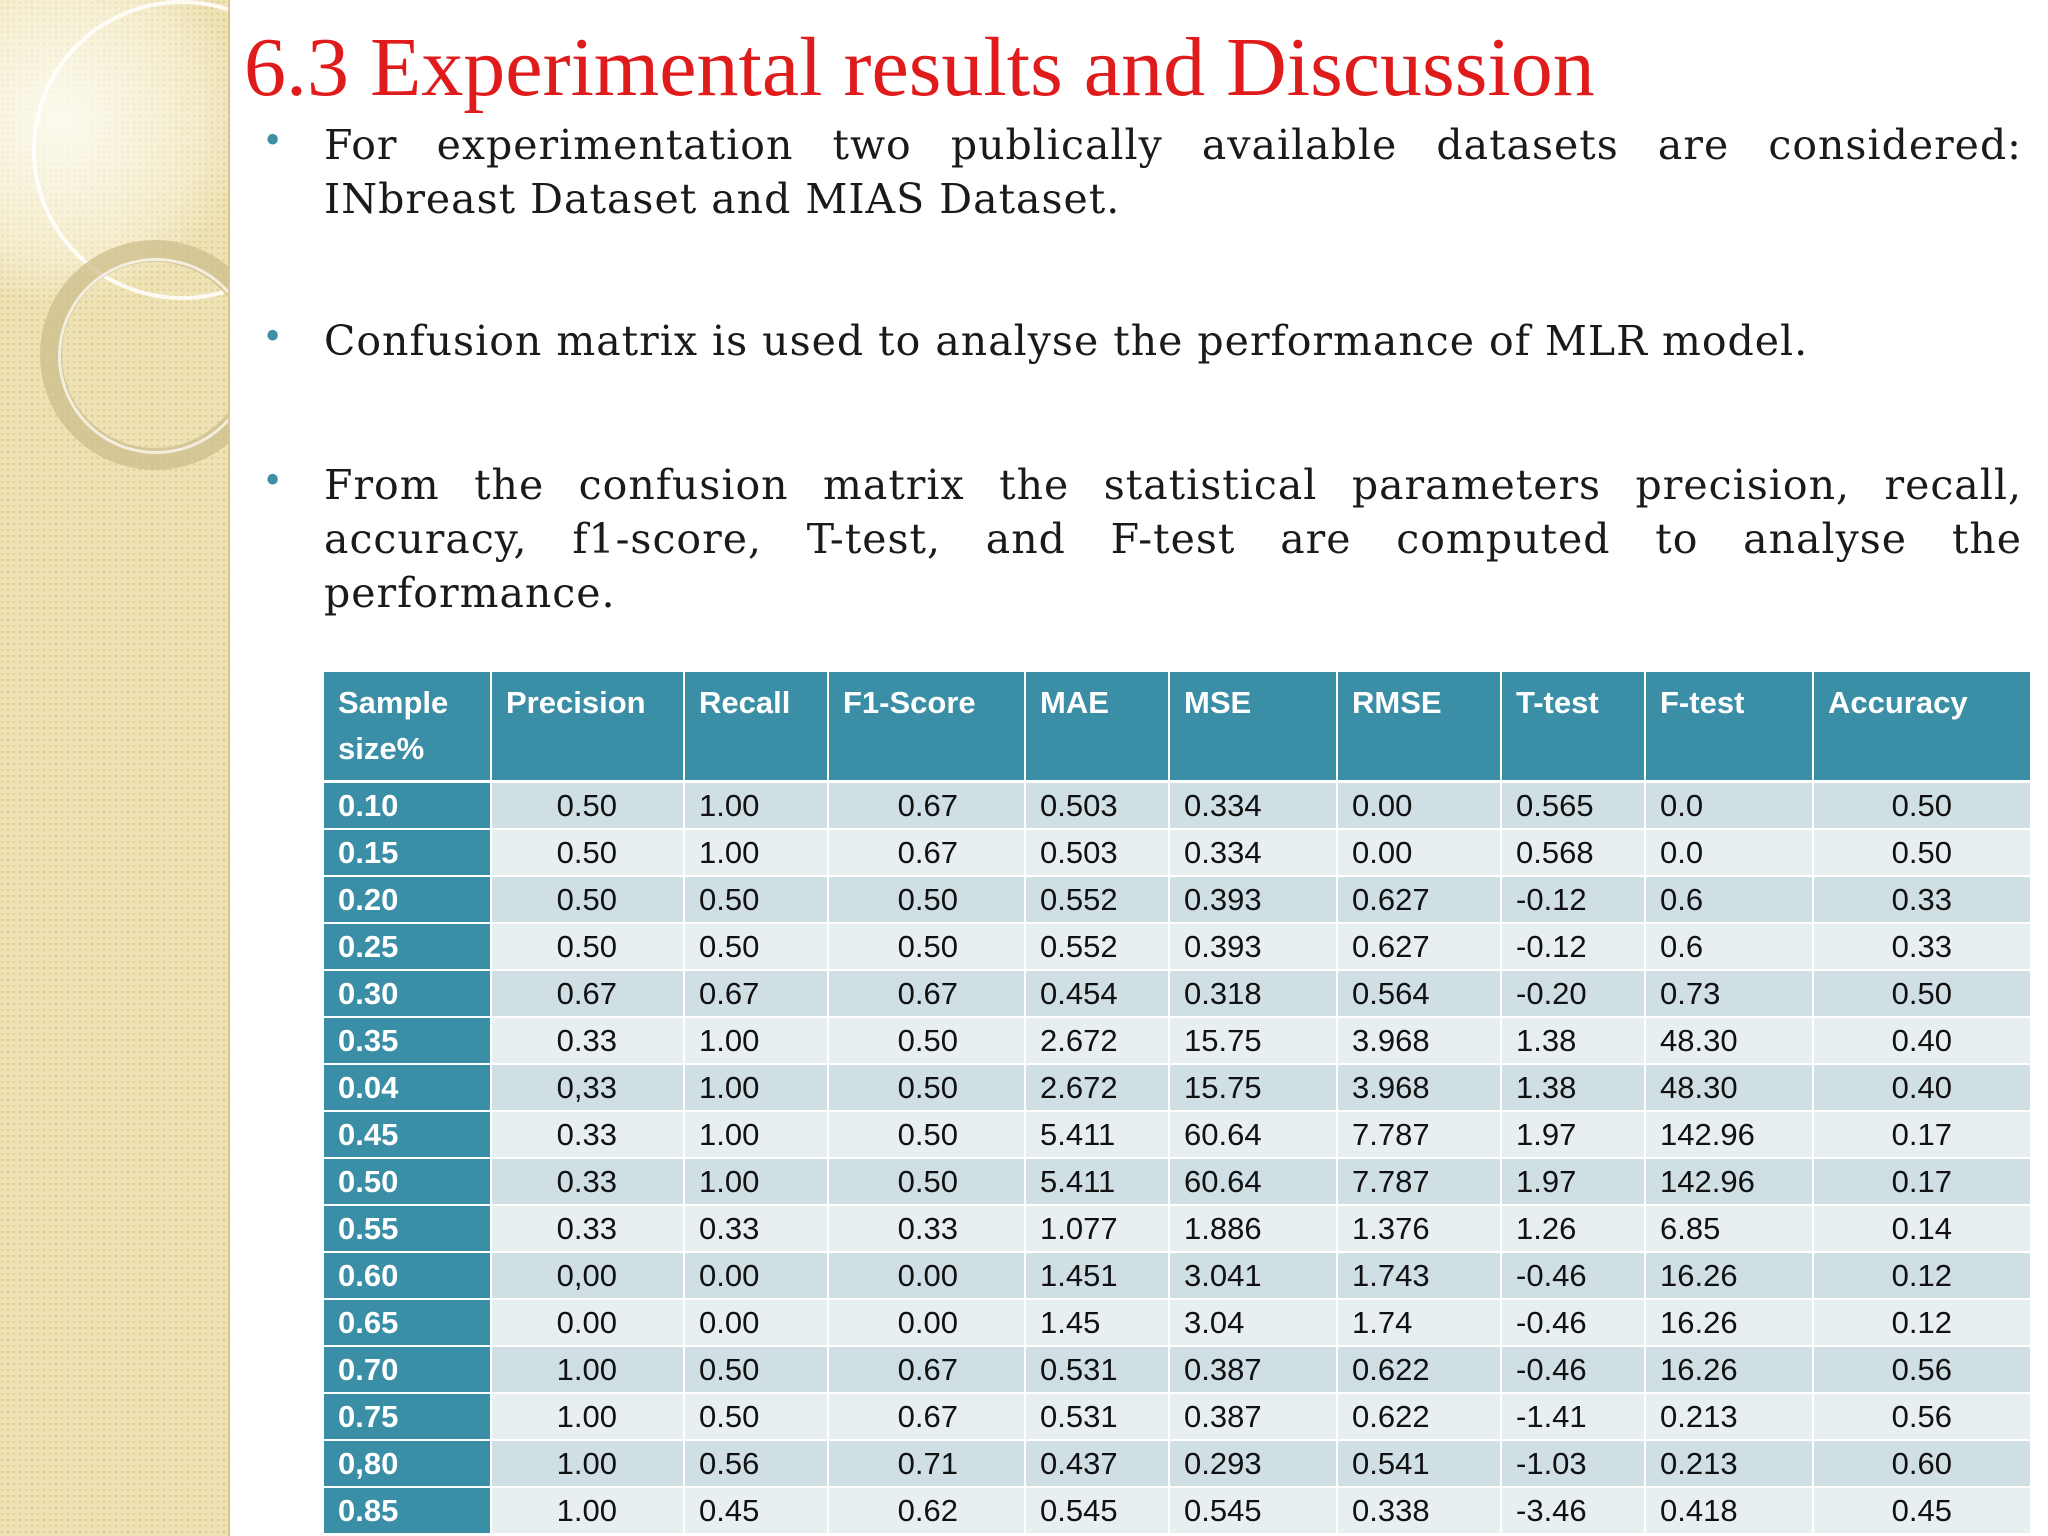 Image resolution: width=2048 pixels, height=1536 pixels. I want to click on cell-accuracy: 0.17, so click(1921, 1135).